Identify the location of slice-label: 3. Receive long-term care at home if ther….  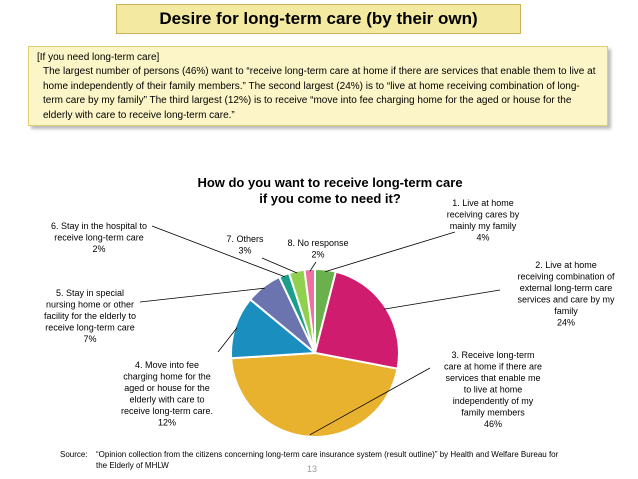
(493, 389).